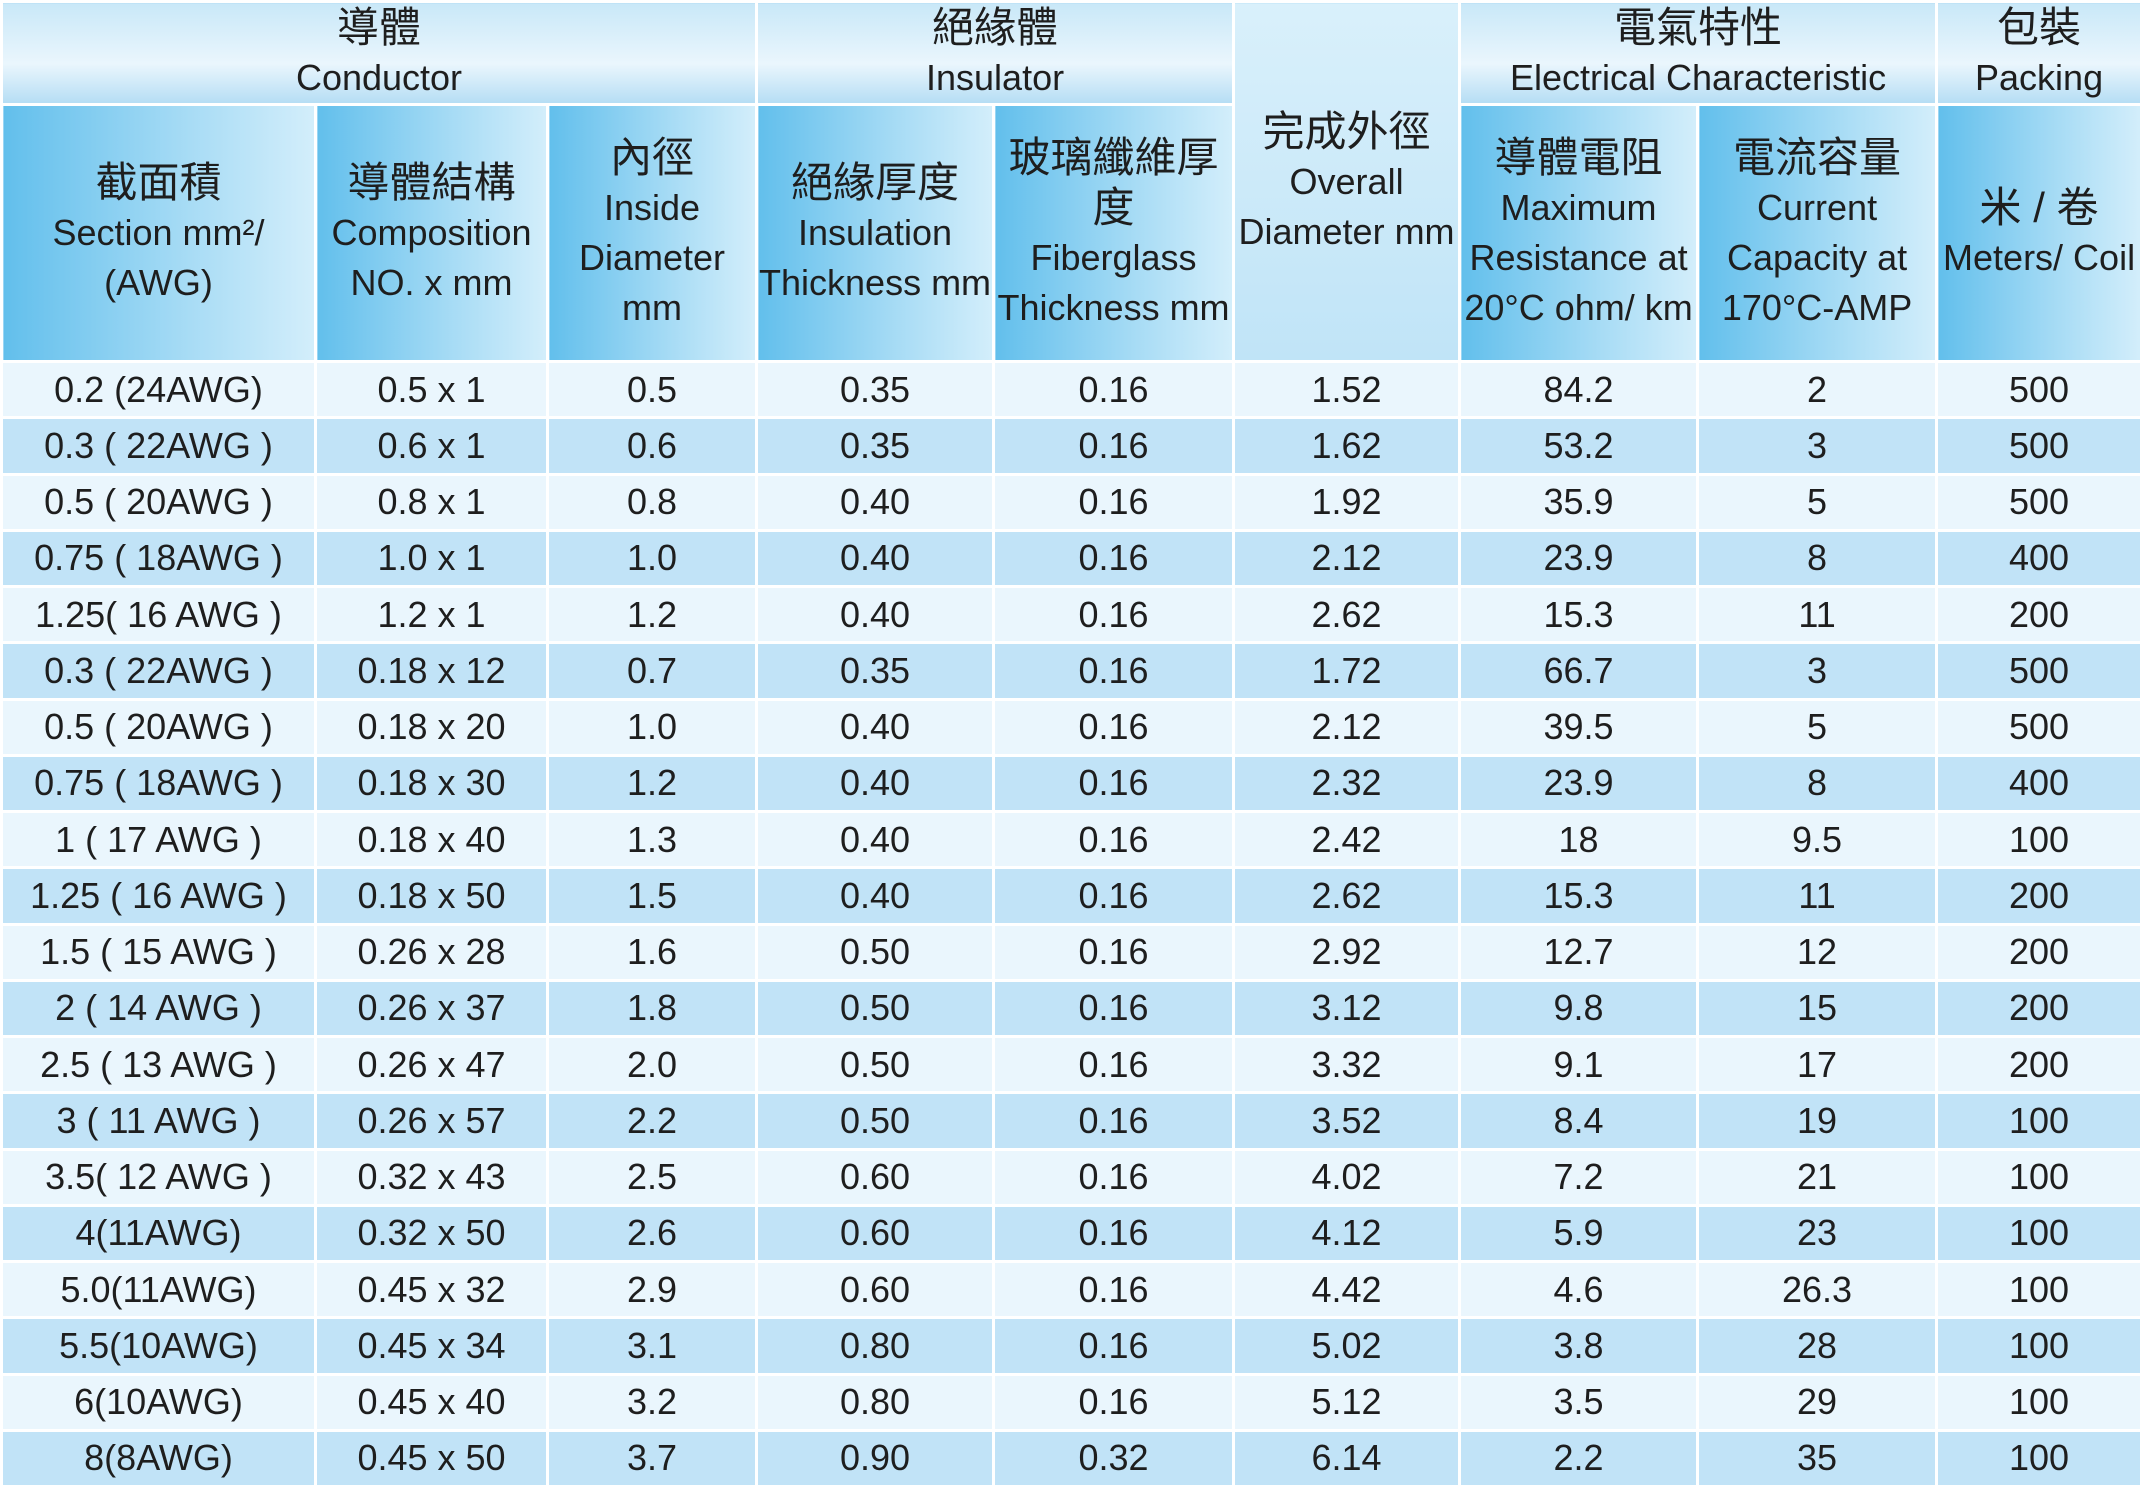 The image size is (2140, 1488). Describe the element at coordinates (1347, 1008) in the screenshot. I see `table-cell: 3.12` at that location.